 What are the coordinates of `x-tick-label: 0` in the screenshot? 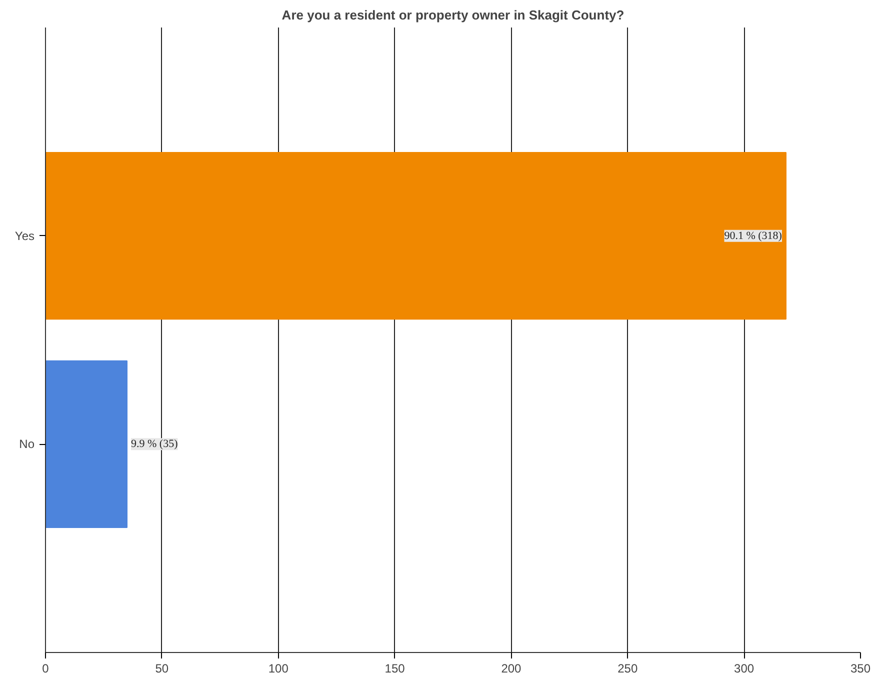 It's located at (46, 669).